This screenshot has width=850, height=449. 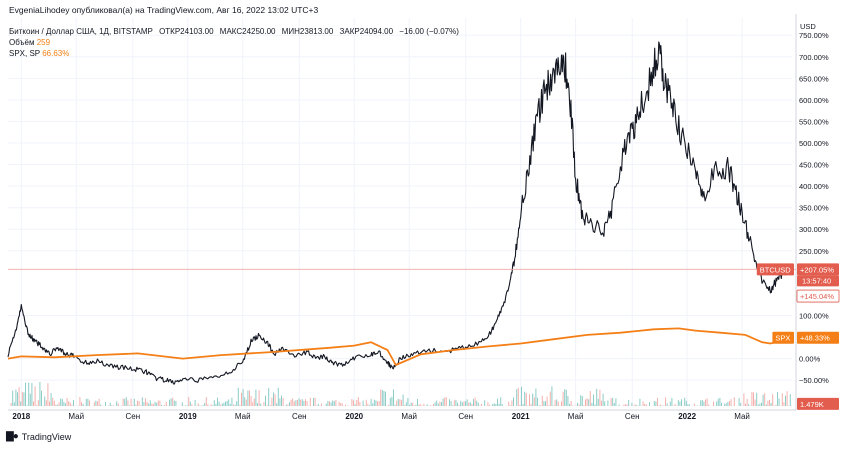 What do you see at coordinates (409, 416) in the screenshot?
I see `x-tick-label: Май` at bounding box center [409, 416].